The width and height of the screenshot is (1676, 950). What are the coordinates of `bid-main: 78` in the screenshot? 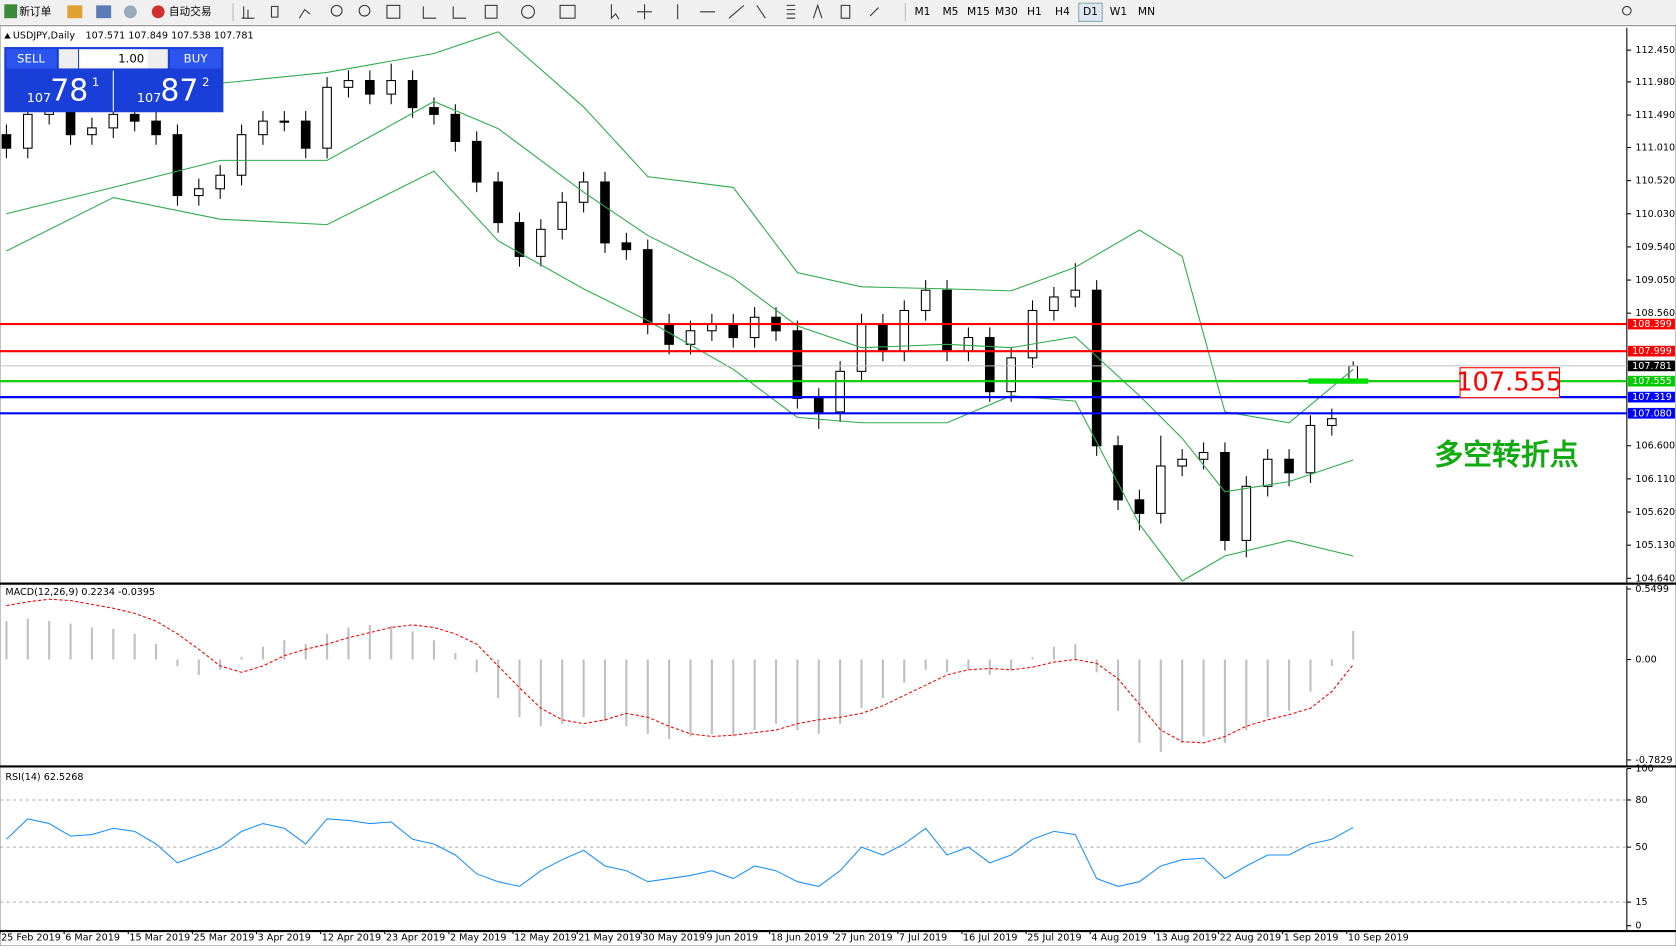 It's located at (69, 90).